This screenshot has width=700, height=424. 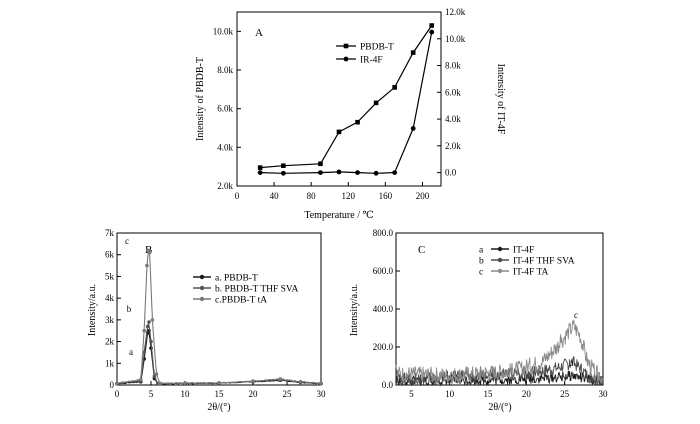 I want to click on panel-a-xtick-label: 80, so click(x=312, y=196).